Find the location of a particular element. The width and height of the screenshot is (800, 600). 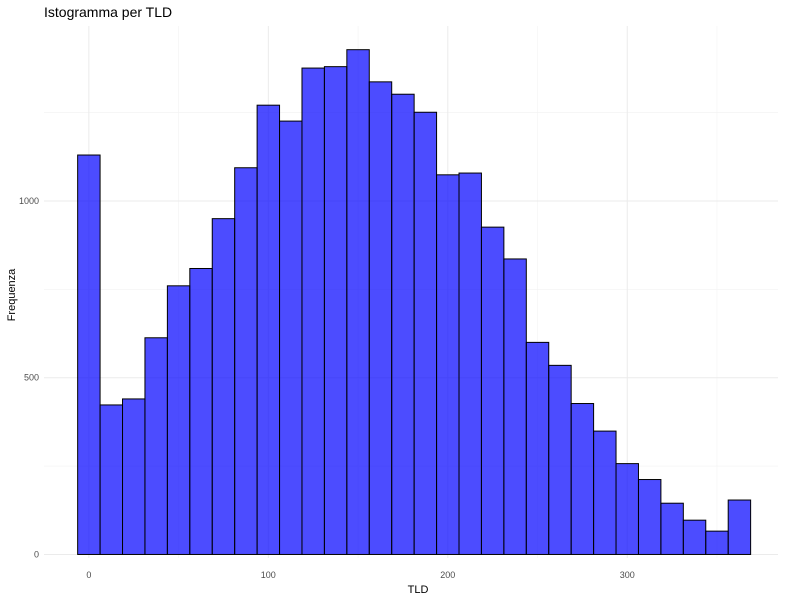

y-tick-label: 0 is located at coordinates (36, 554).